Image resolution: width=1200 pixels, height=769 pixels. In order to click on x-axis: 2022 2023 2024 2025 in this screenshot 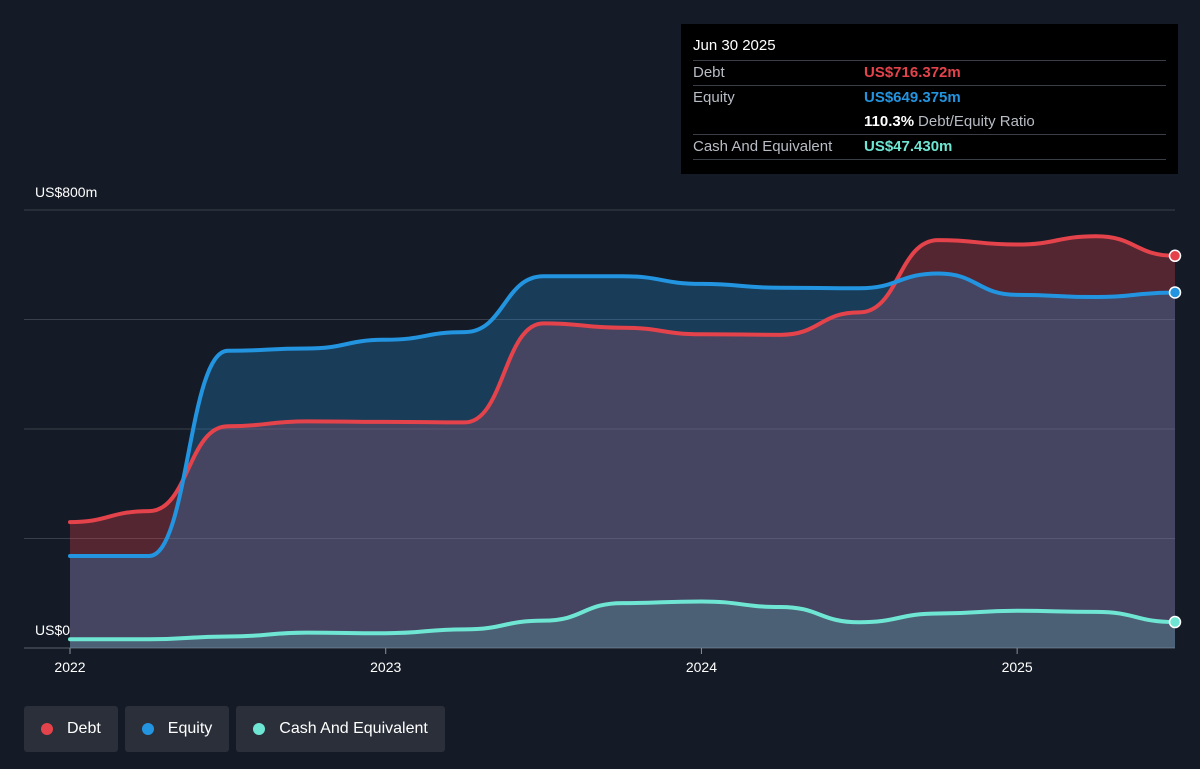, I will do `click(543, 661)`.